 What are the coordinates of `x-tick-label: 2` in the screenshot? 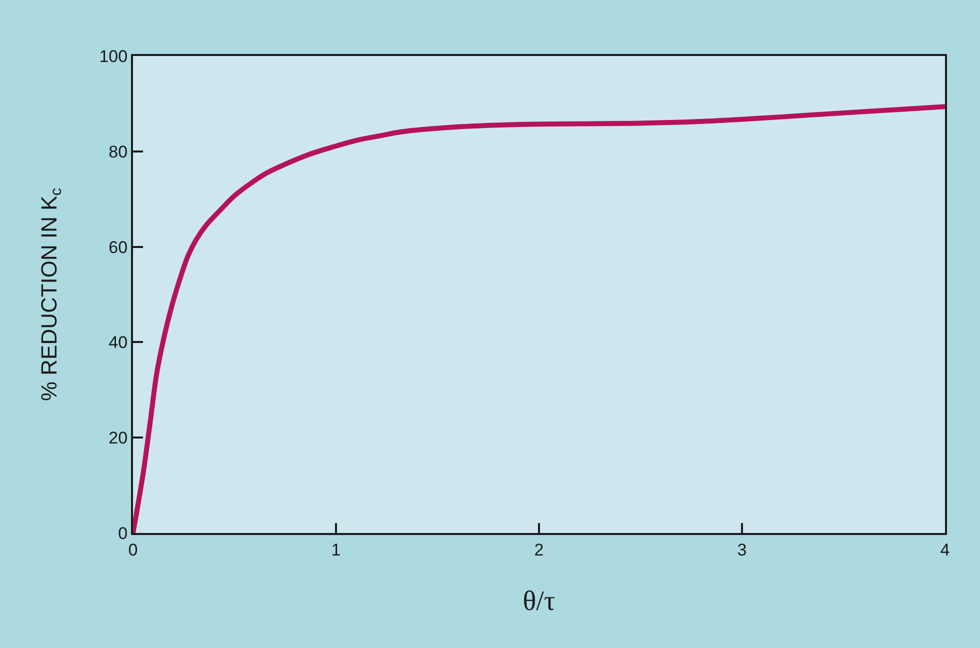 It's located at (539, 550).